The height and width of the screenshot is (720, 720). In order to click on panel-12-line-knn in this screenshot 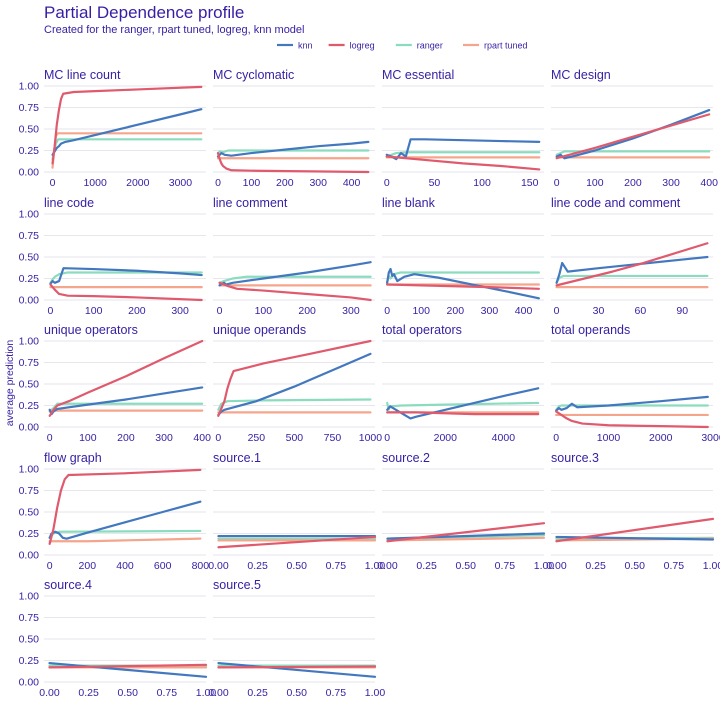, I will do `click(632, 403)`.